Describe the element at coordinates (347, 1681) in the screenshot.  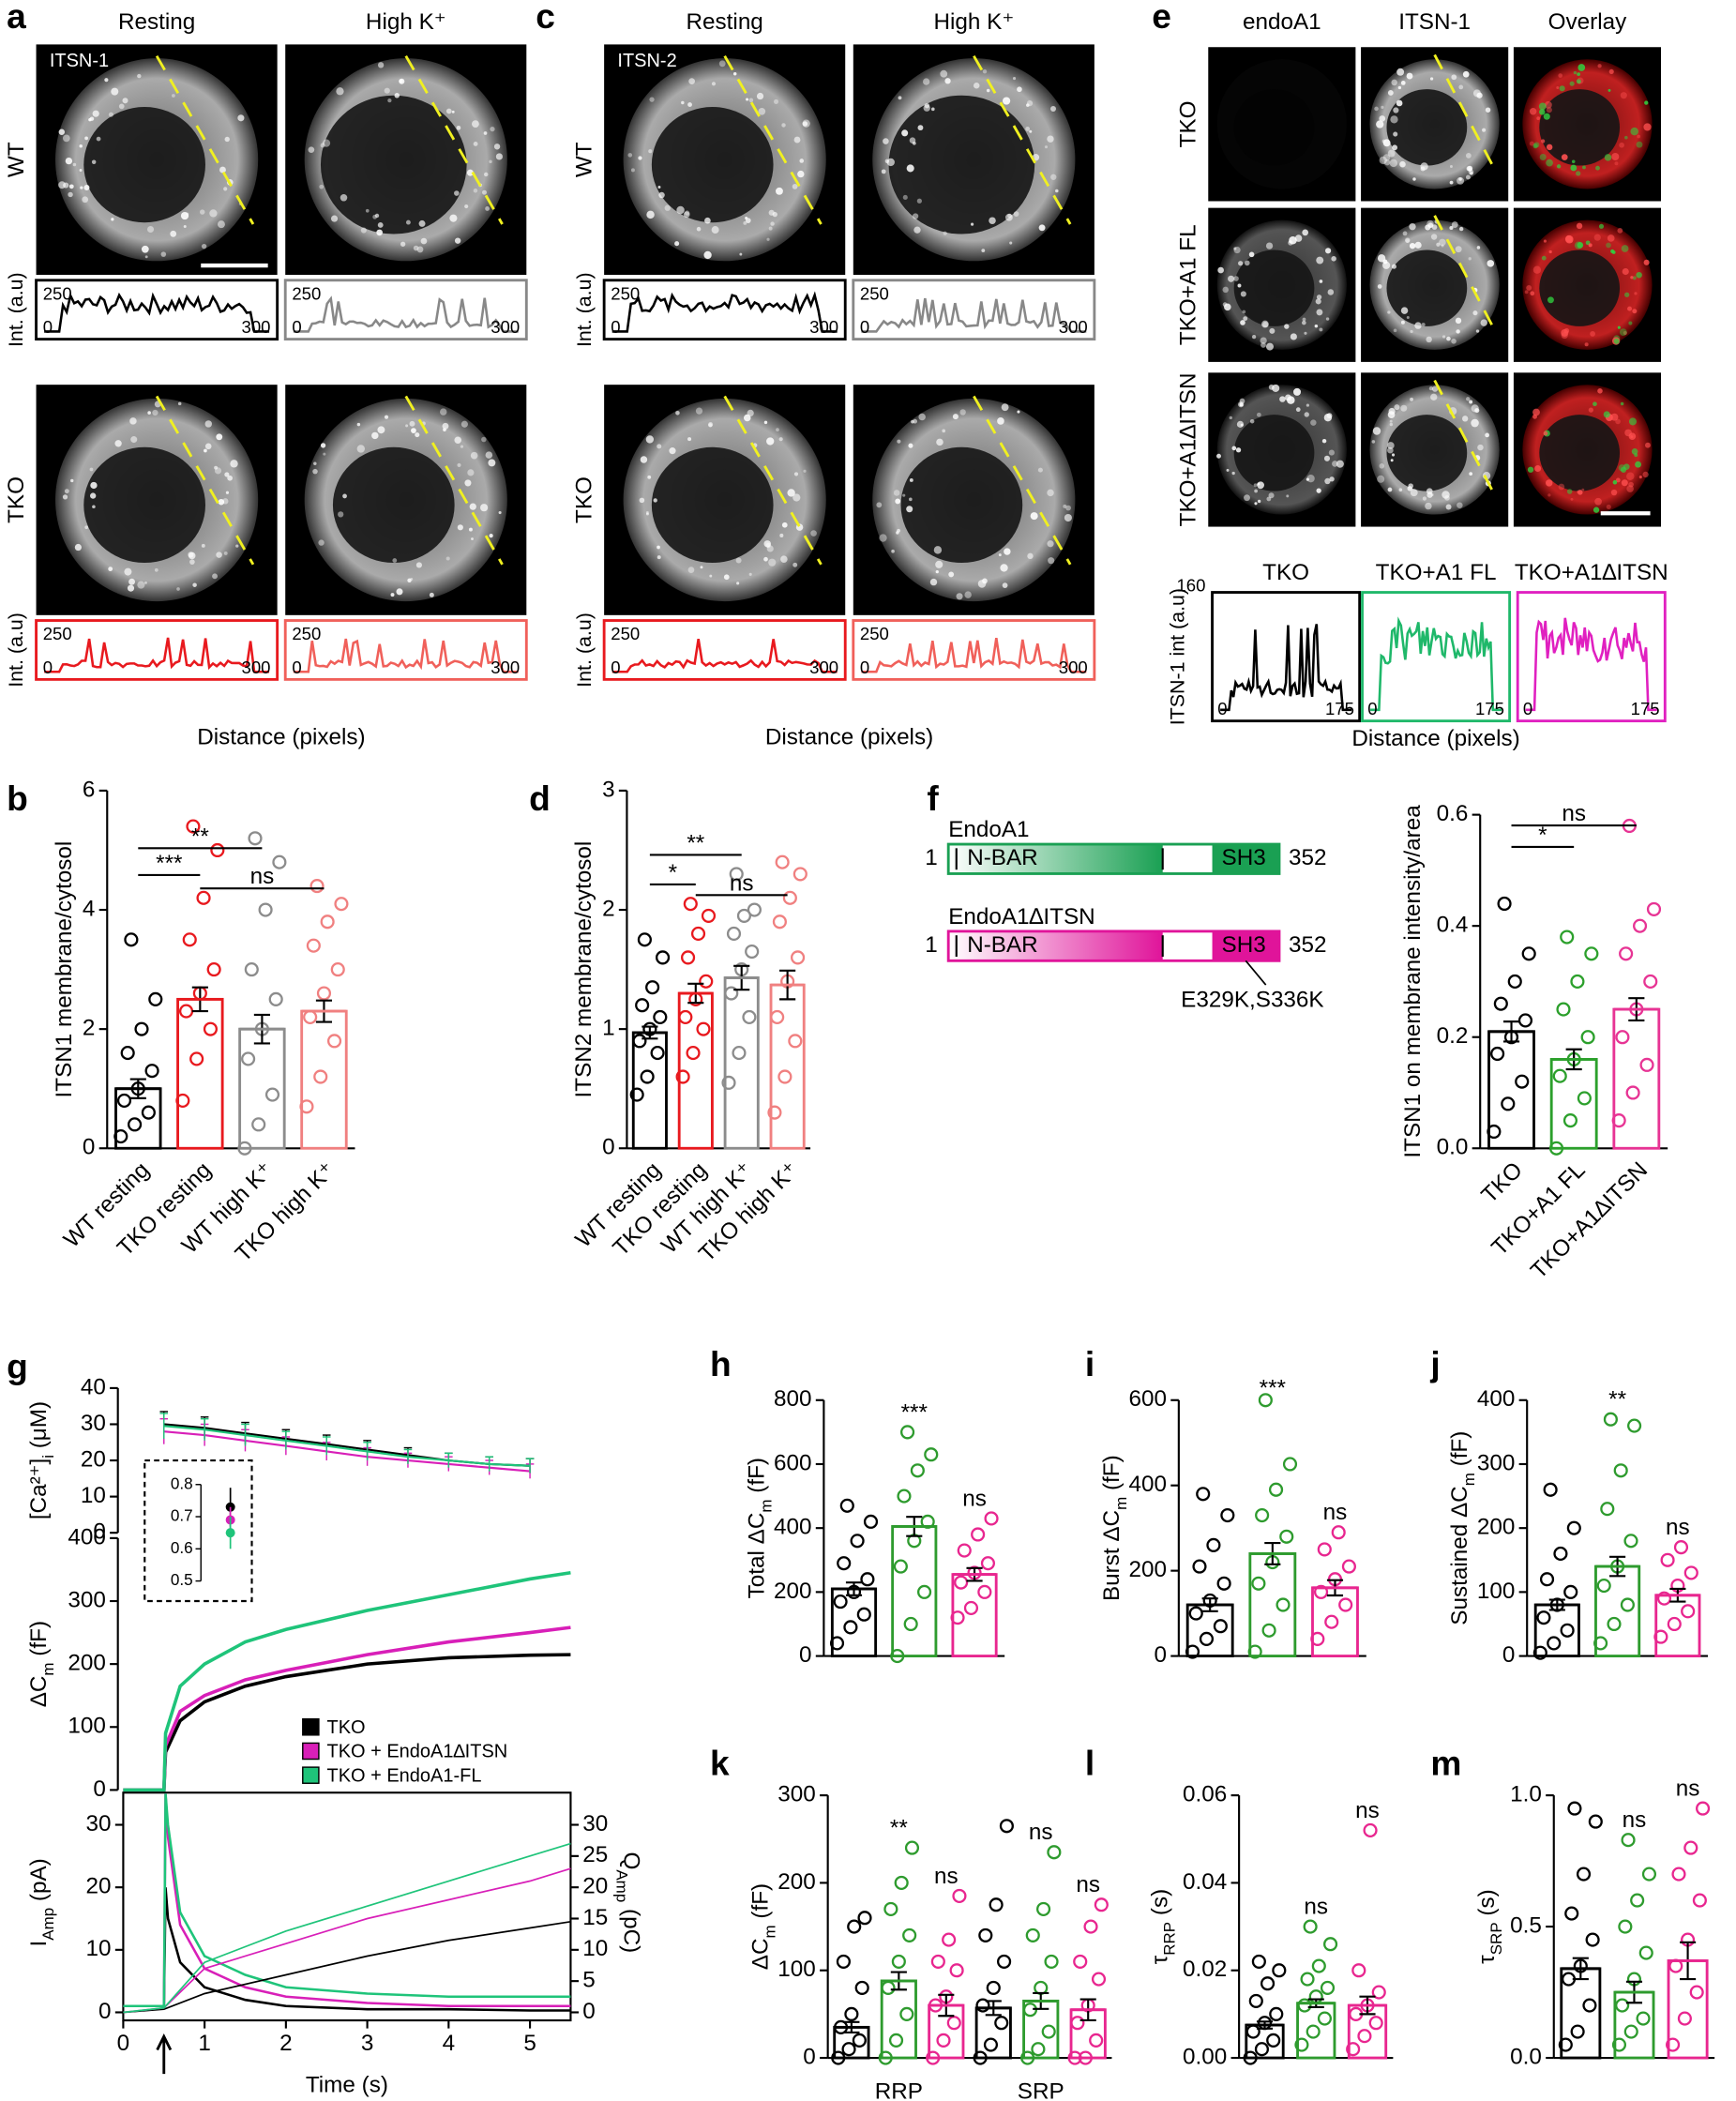
I see `series-line` at that location.